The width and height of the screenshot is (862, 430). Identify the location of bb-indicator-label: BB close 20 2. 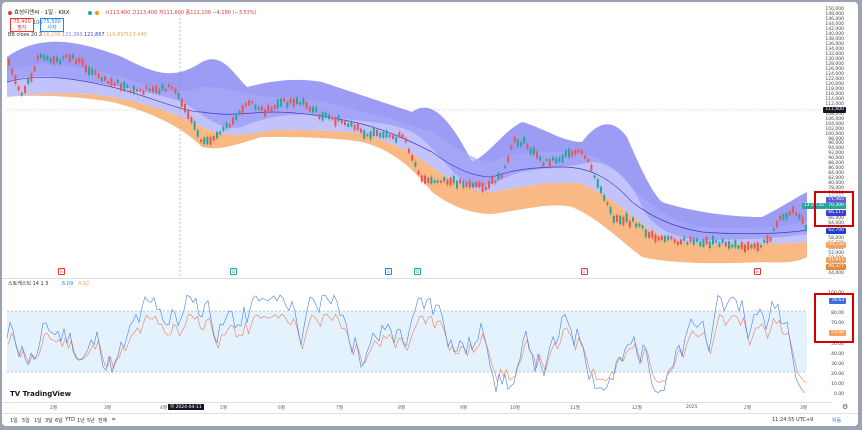
(25, 35).